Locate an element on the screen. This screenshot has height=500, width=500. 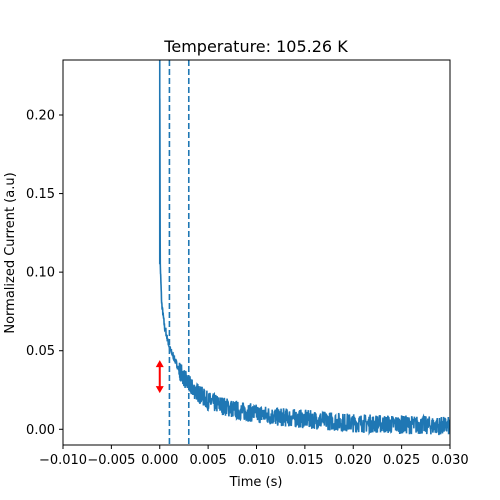
y-tick-label: 0.15 is located at coordinates (40, 194).